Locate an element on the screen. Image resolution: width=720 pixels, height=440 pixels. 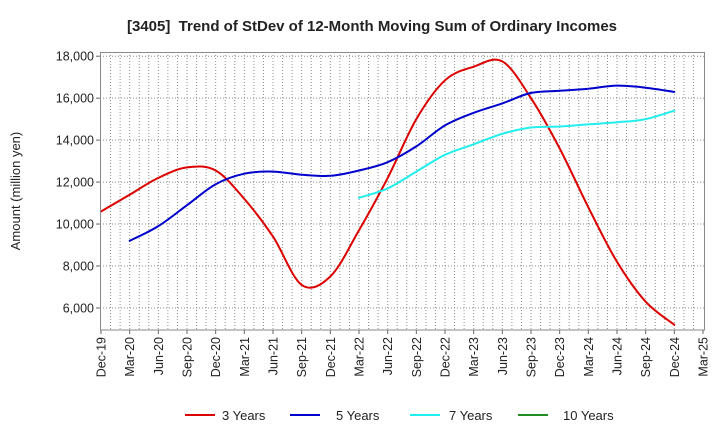
legend-item-3-years: 3 Years is located at coordinates (225, 415).